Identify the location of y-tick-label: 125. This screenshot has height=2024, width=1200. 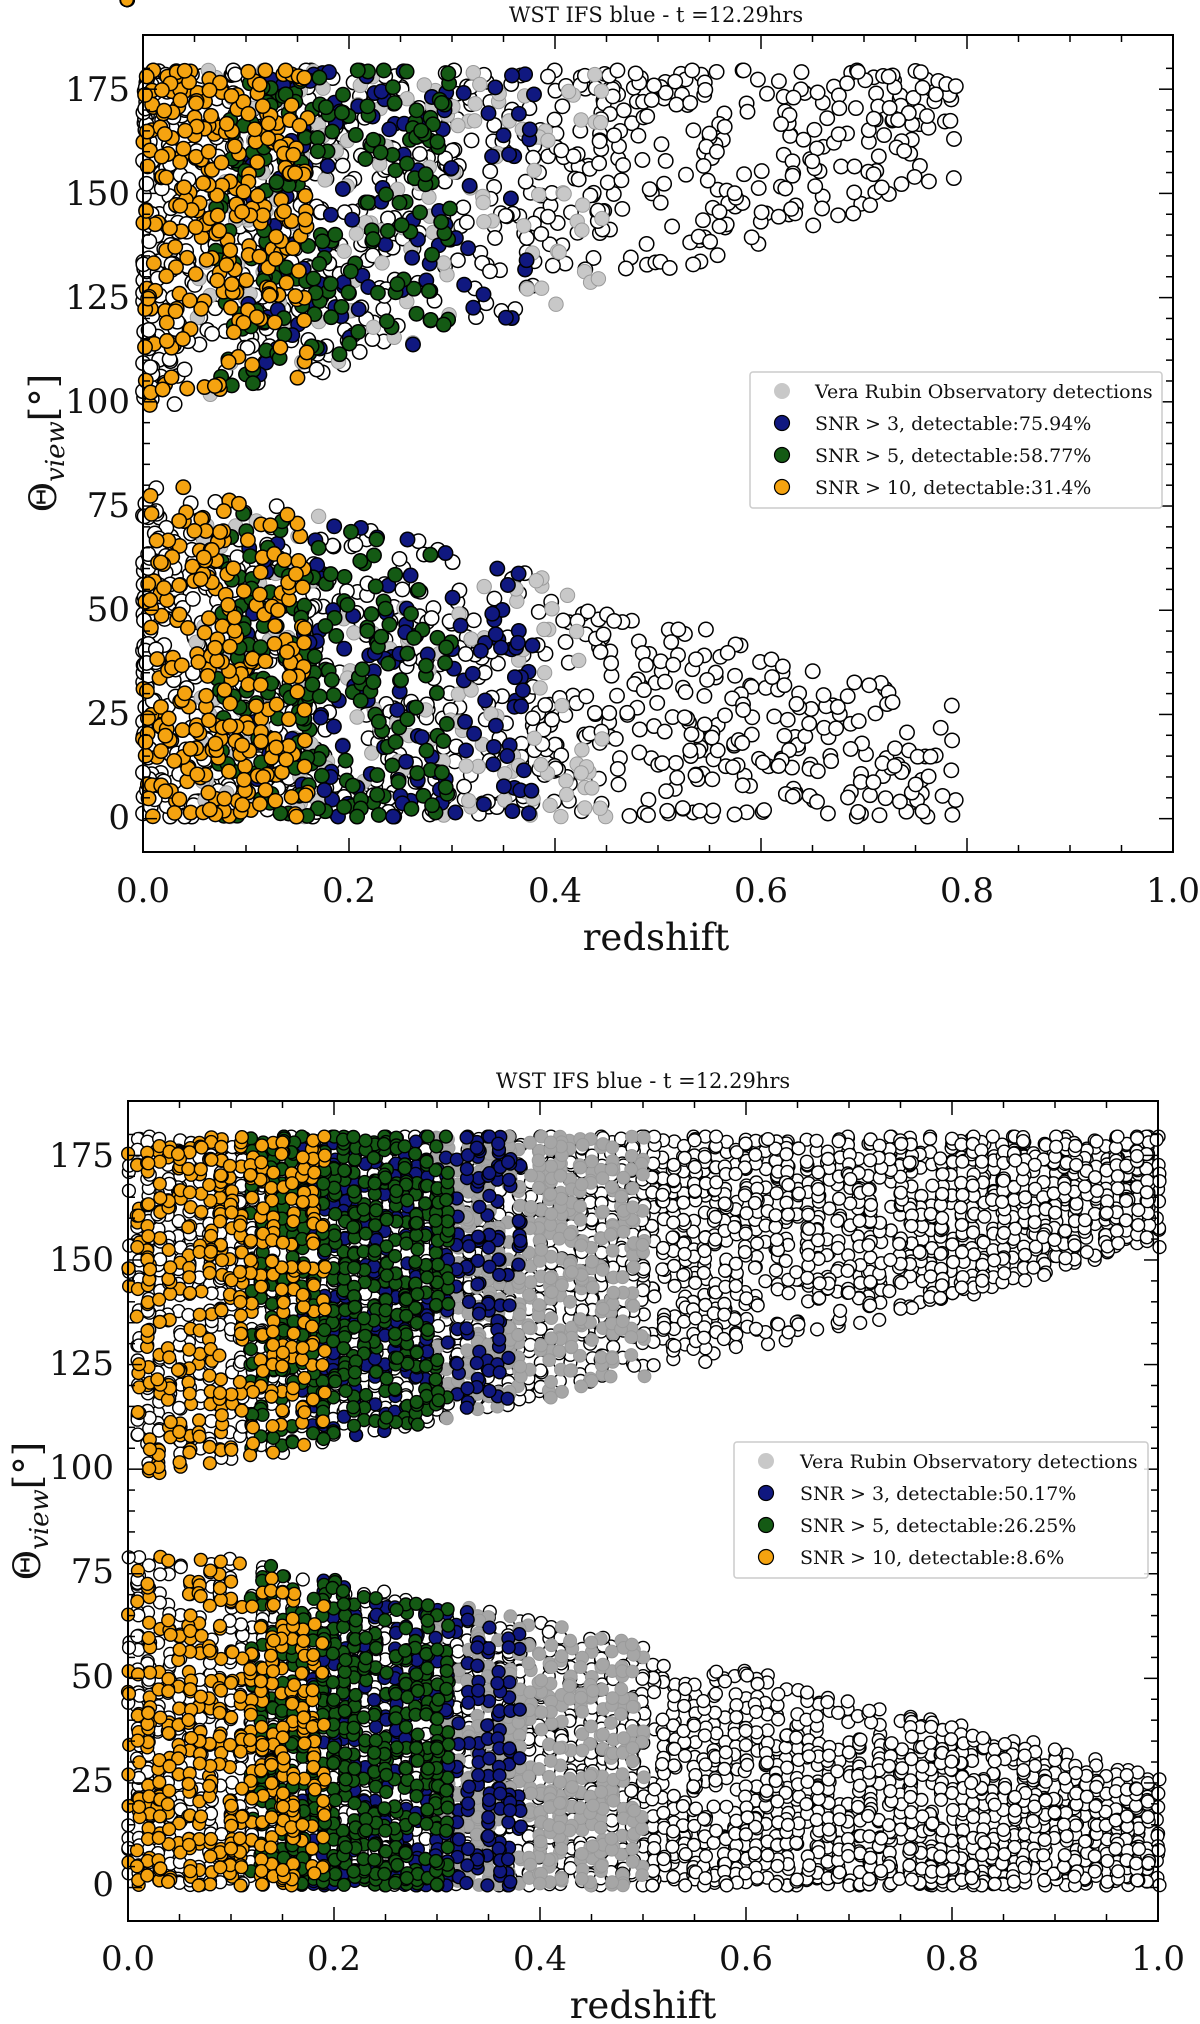
(97, 298).